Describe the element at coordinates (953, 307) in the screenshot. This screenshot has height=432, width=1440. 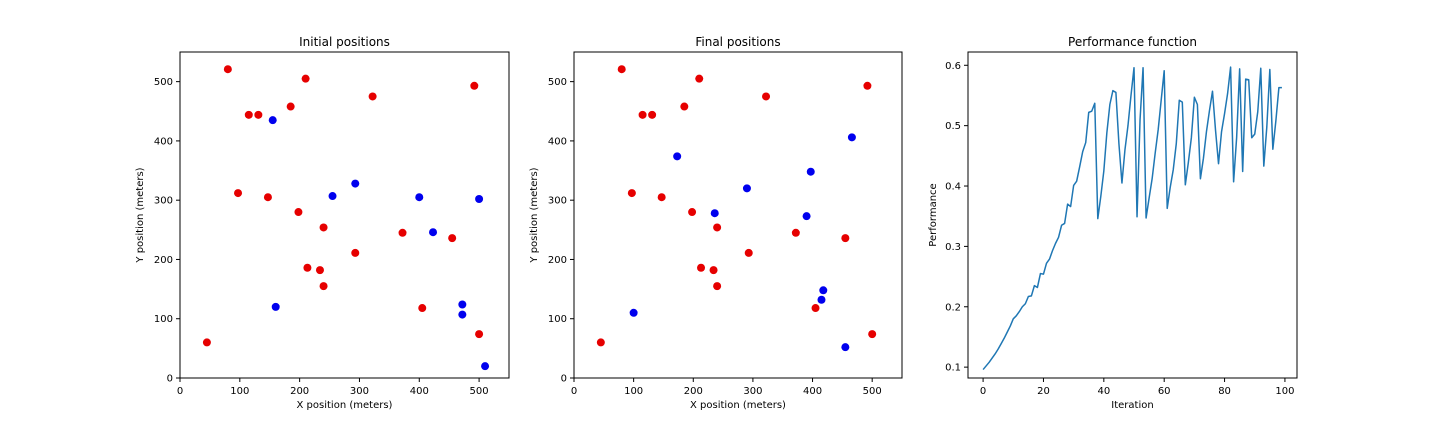
I see `y-tick-label: 0.2` at that location.